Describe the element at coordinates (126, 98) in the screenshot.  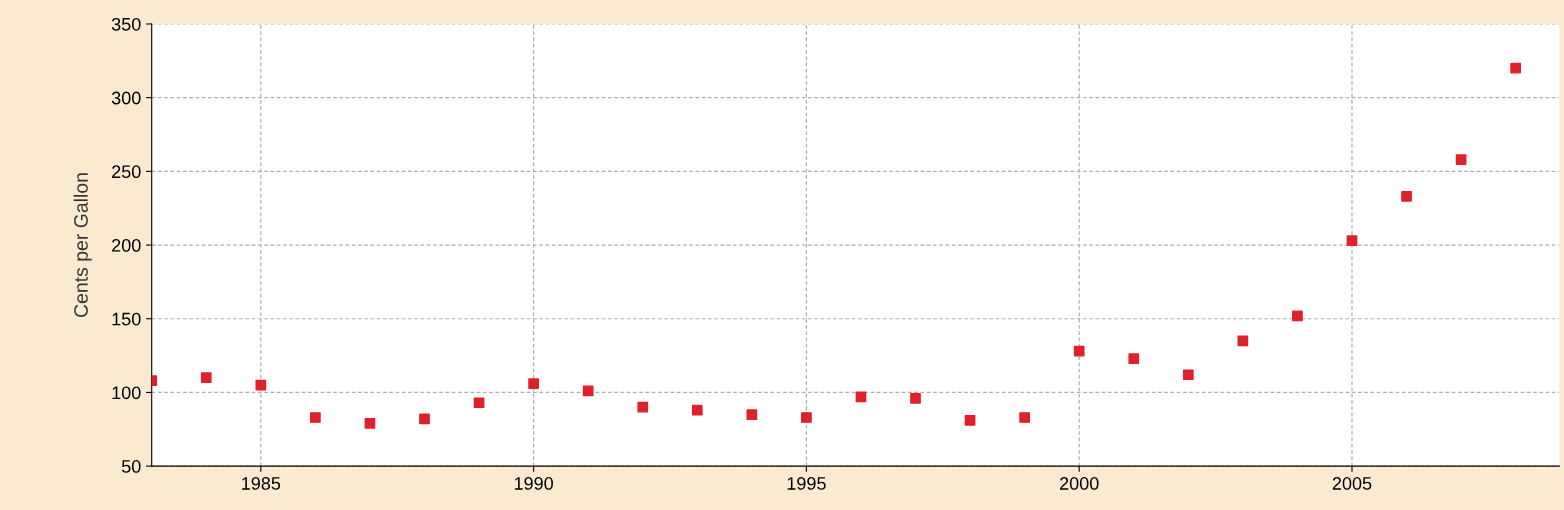
I see `y-tick-label: 300` at that location.